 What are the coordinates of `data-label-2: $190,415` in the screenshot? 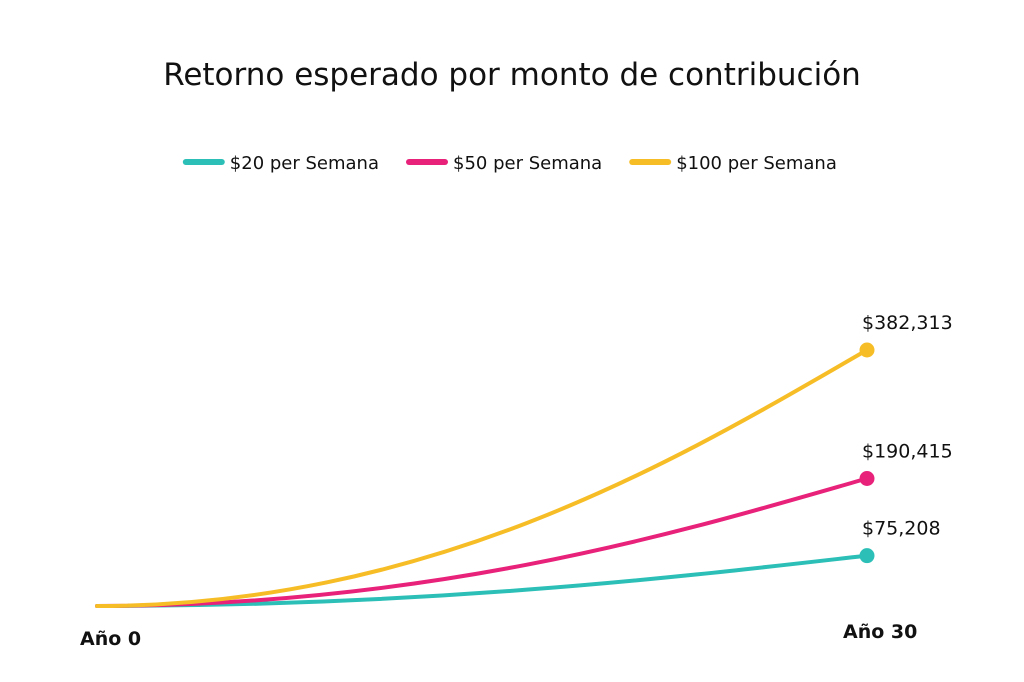 It's located at (907, 451).